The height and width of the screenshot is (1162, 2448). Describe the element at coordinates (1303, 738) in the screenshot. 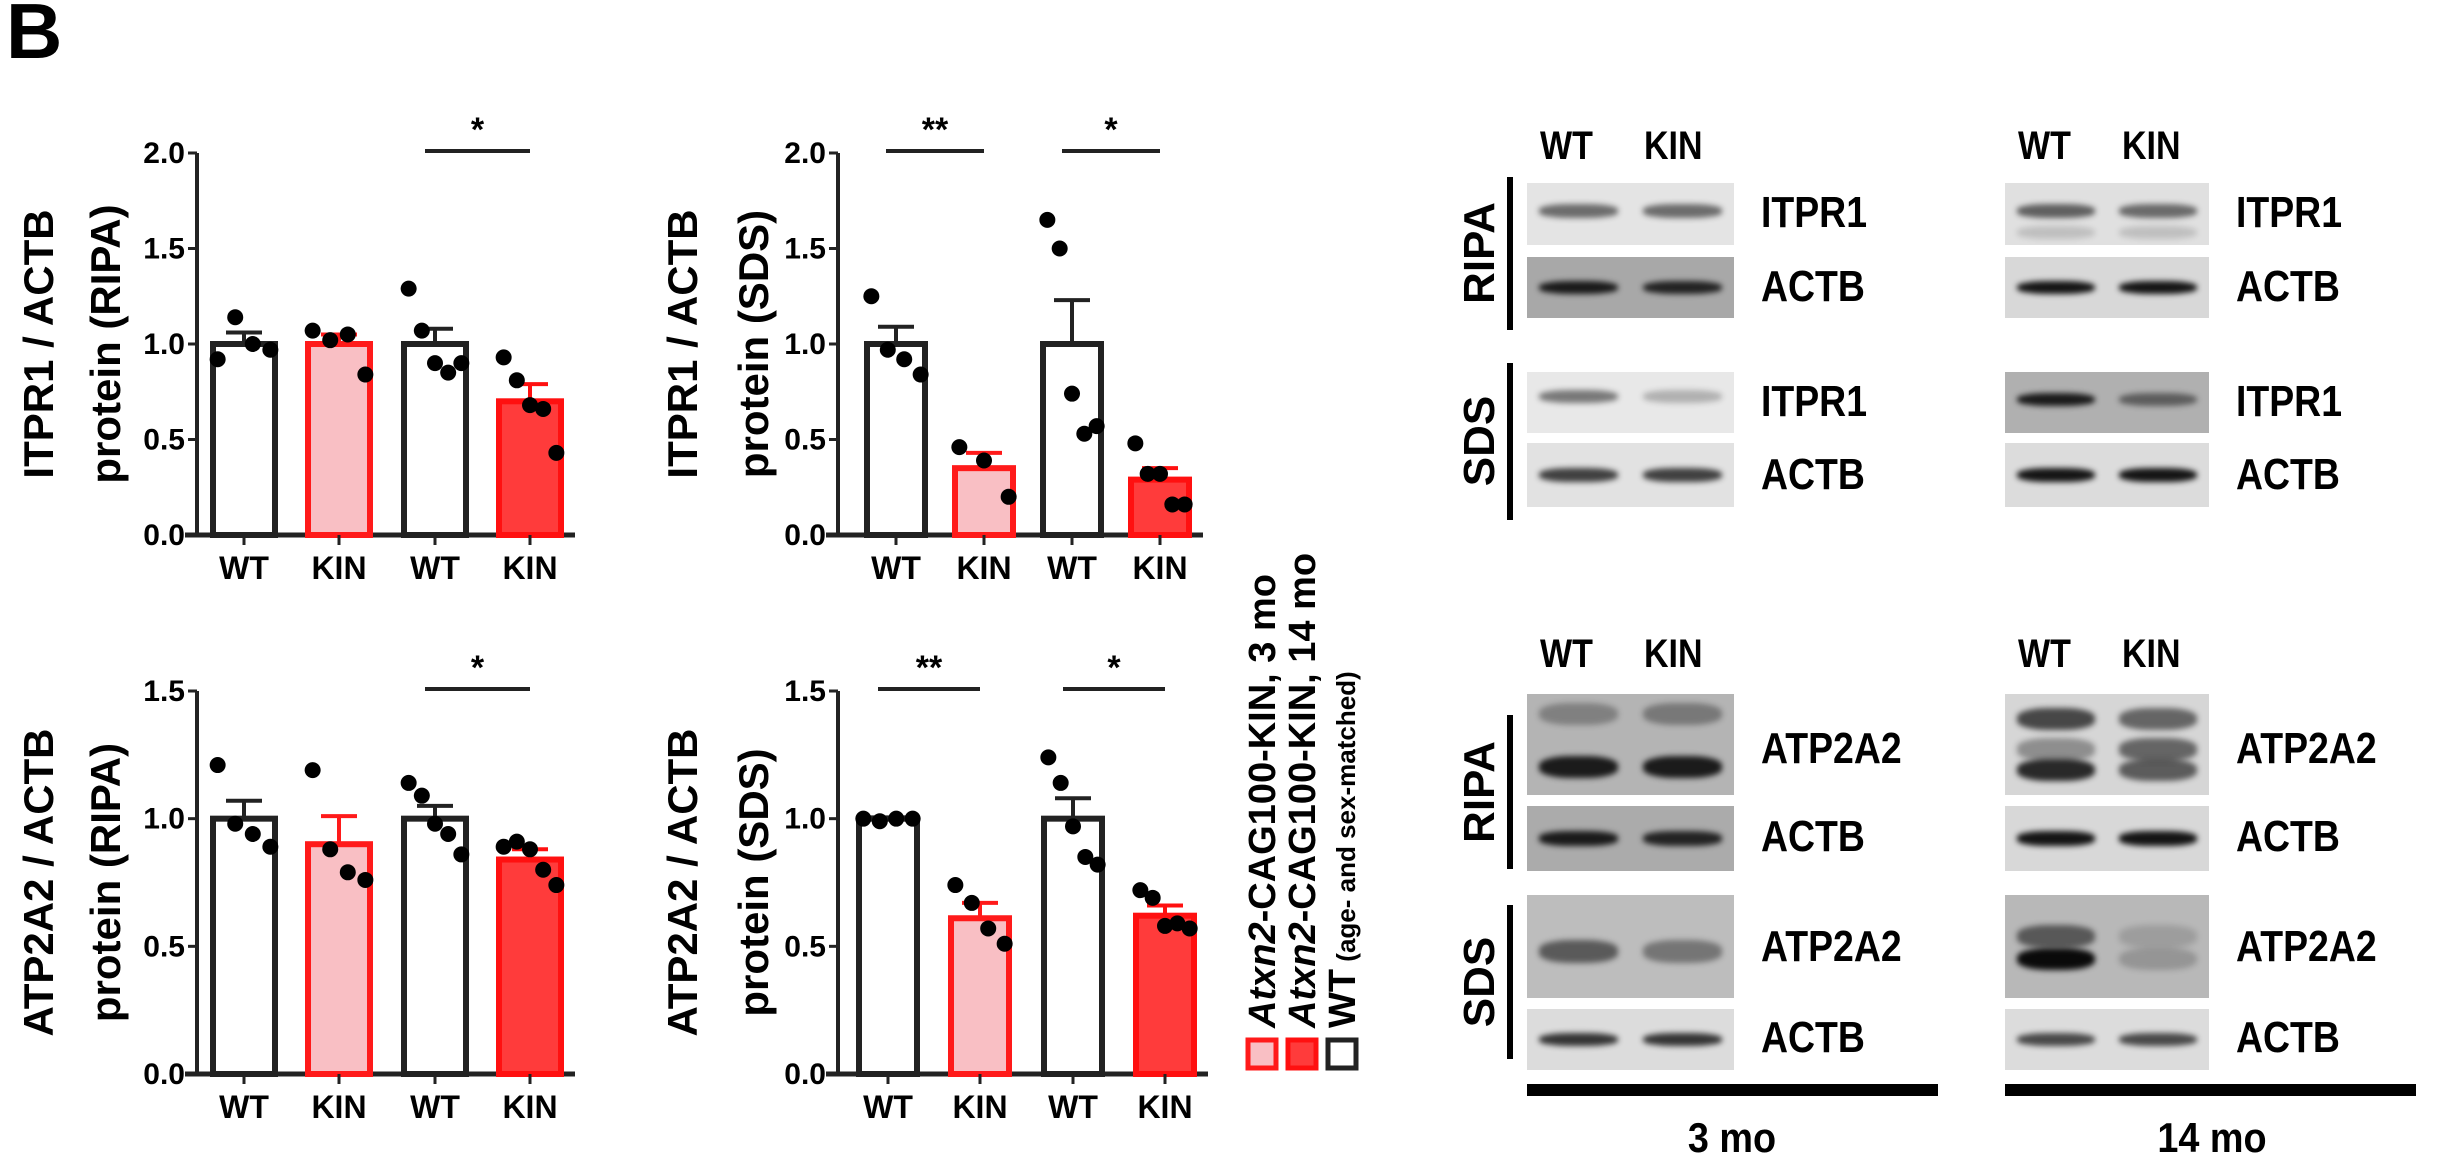

I see `legend-text: -CAG100-KIN, 14 mo` at that location.